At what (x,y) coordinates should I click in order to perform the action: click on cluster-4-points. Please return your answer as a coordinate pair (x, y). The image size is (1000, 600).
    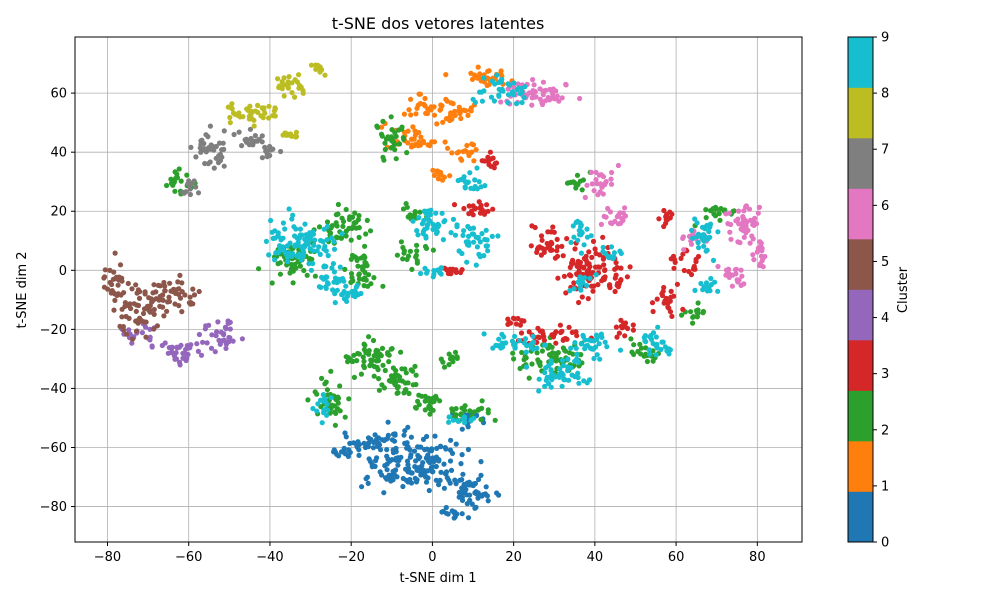
    Looking at the image, I should click on (182, 343).